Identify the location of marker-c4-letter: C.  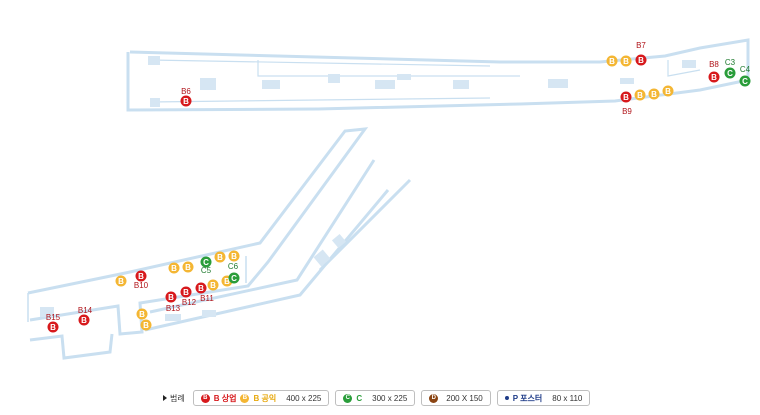
(745, 81).